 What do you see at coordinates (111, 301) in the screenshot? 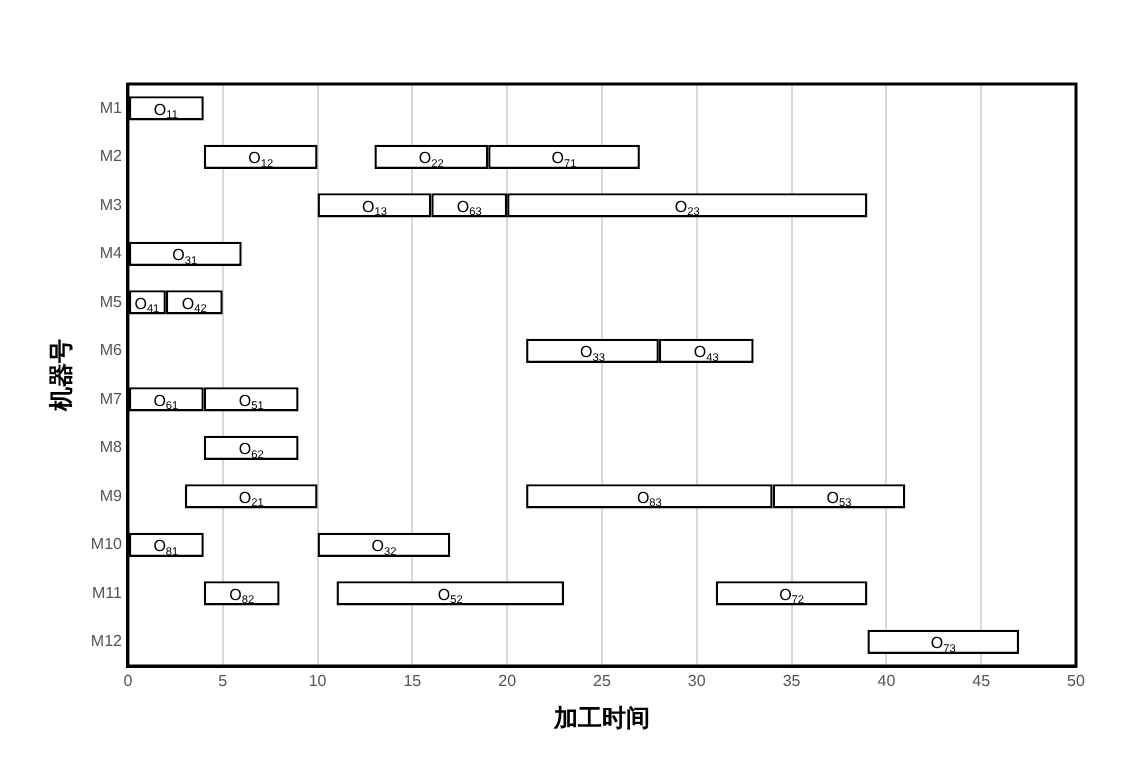
I see `y-tick-label: M5` at bounding box center [111, 301].